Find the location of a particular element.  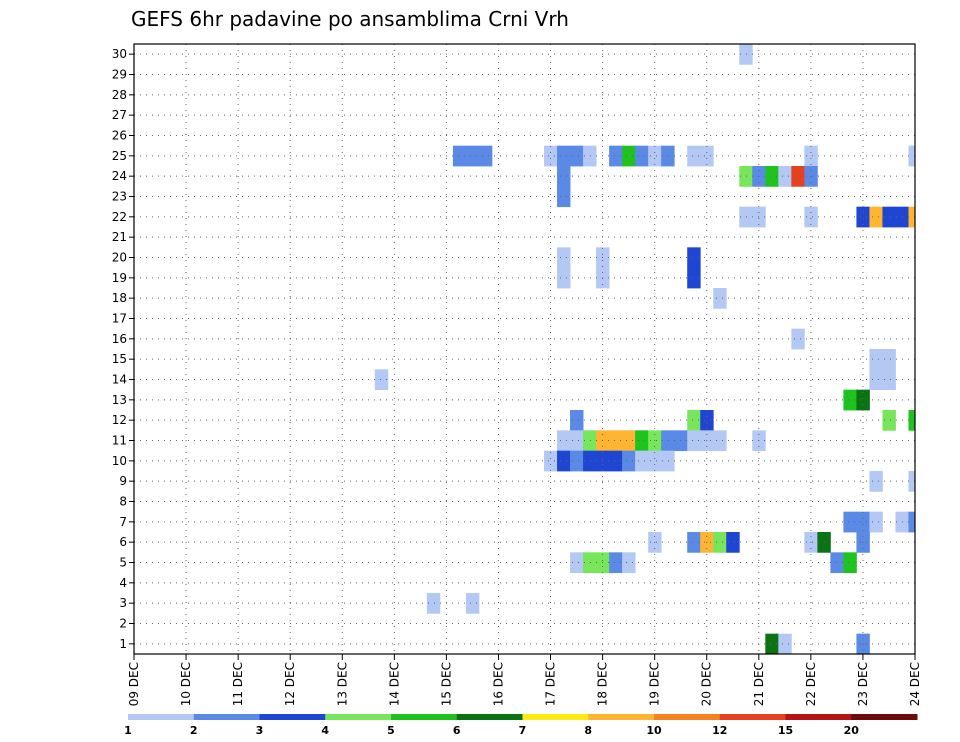

x-tick-label: 15 DEC is located at coordinates (446, 684).